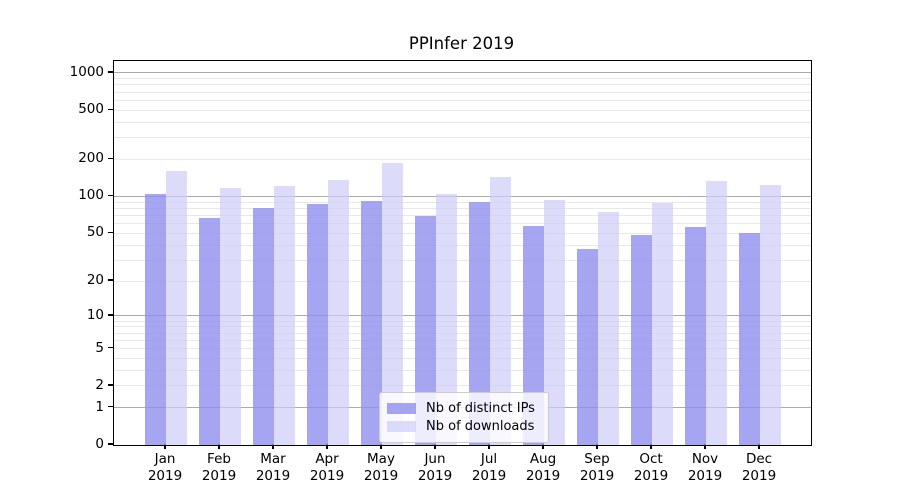  I want to click on x-tick-label-month: Dec, so click(759, 459).